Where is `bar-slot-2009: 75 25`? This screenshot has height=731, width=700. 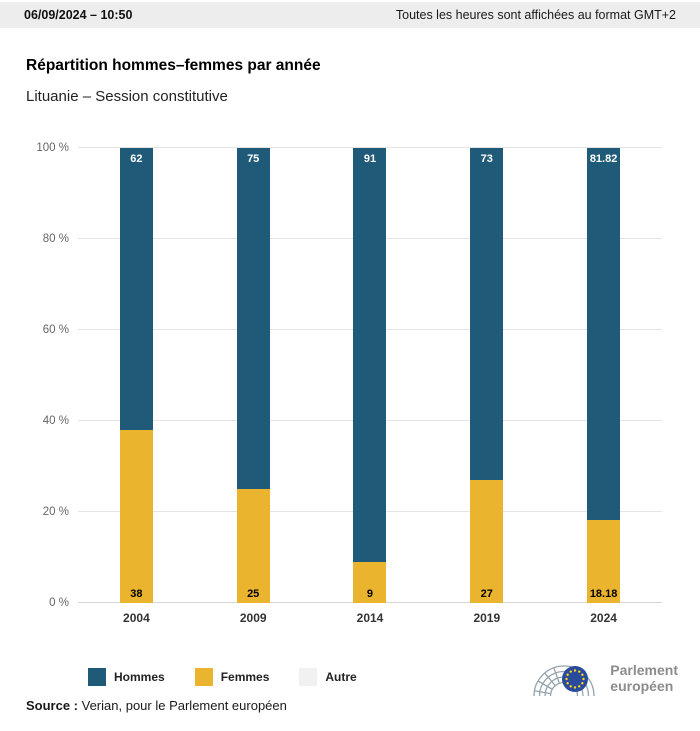
bar-slot-2009: 75 25 is located at coordinates (253, 375).